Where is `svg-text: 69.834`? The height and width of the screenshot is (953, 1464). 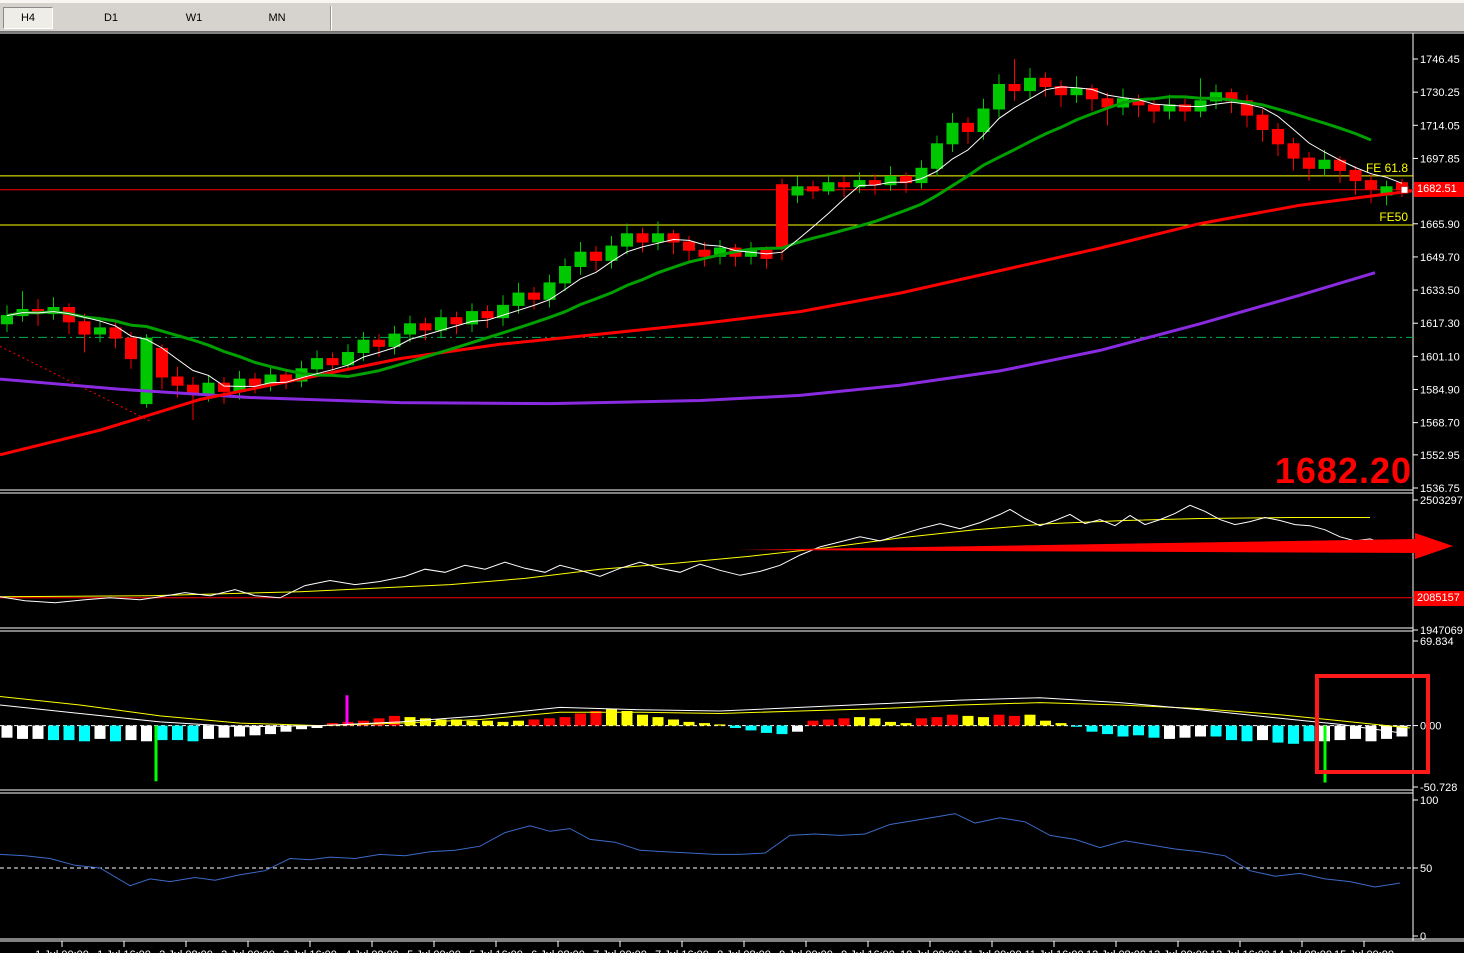
svg-text: 69.834 is located at coordinates (1437, 642).